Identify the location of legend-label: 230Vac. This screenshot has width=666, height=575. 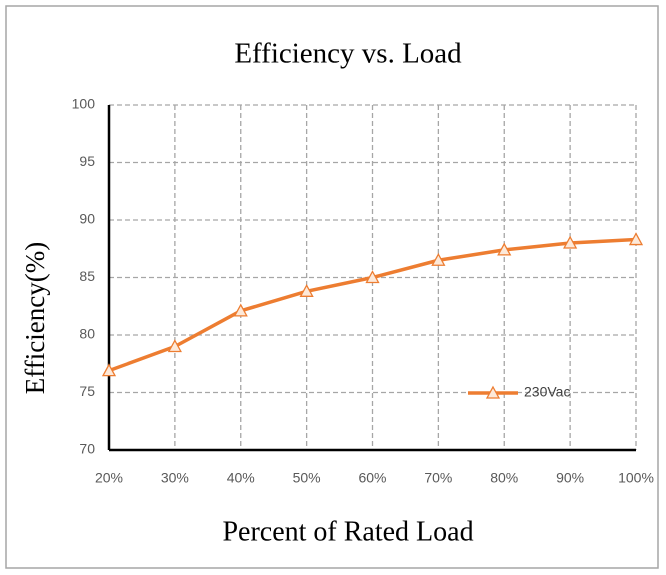
(547, 392).